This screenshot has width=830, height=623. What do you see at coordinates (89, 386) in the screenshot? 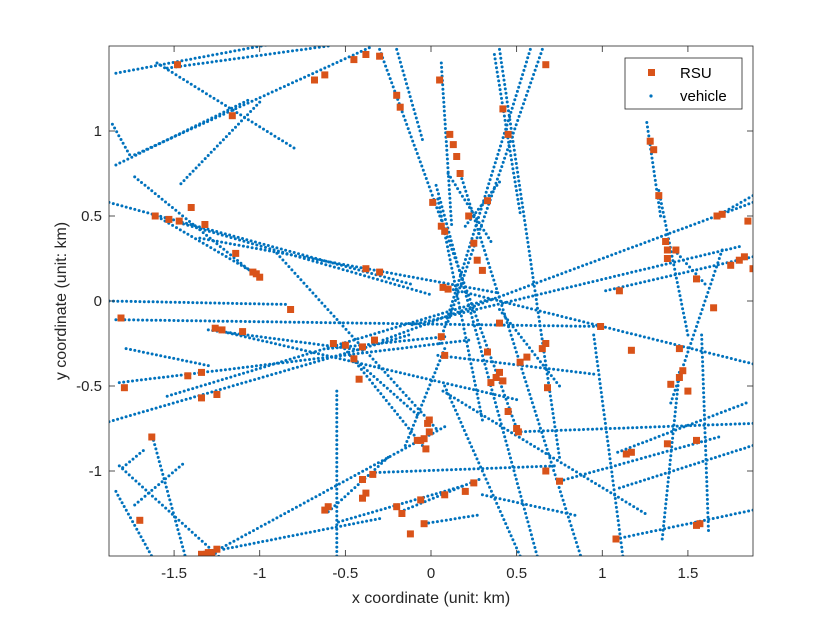
I see `y-tick-label: -0.5` at bounding box center [89, 386].